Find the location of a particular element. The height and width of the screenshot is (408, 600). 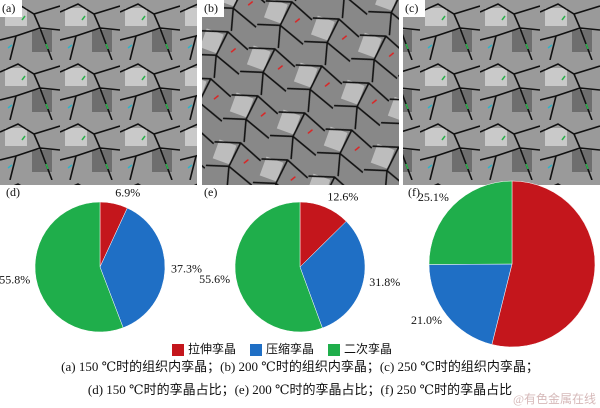

legend-label: 压缩孪晶 is located at coordinates (290, 348).